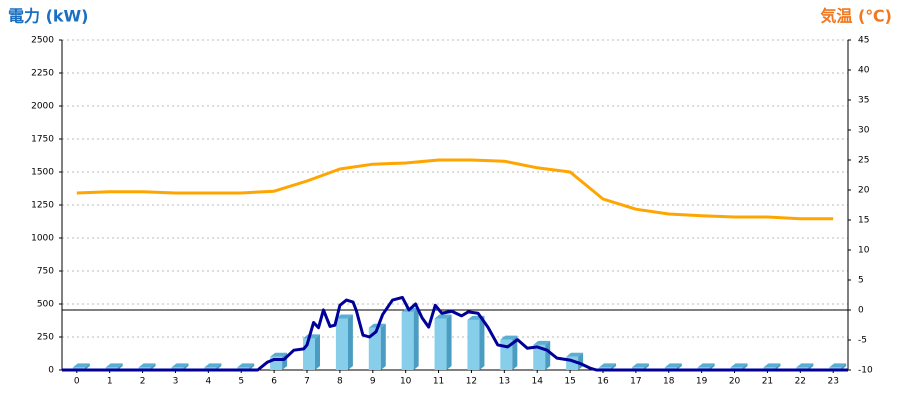  What do you see at coordinates (865, 371) in the screenshot?
I see `y2-tick-label: -10` at bounding box center [865, 371].